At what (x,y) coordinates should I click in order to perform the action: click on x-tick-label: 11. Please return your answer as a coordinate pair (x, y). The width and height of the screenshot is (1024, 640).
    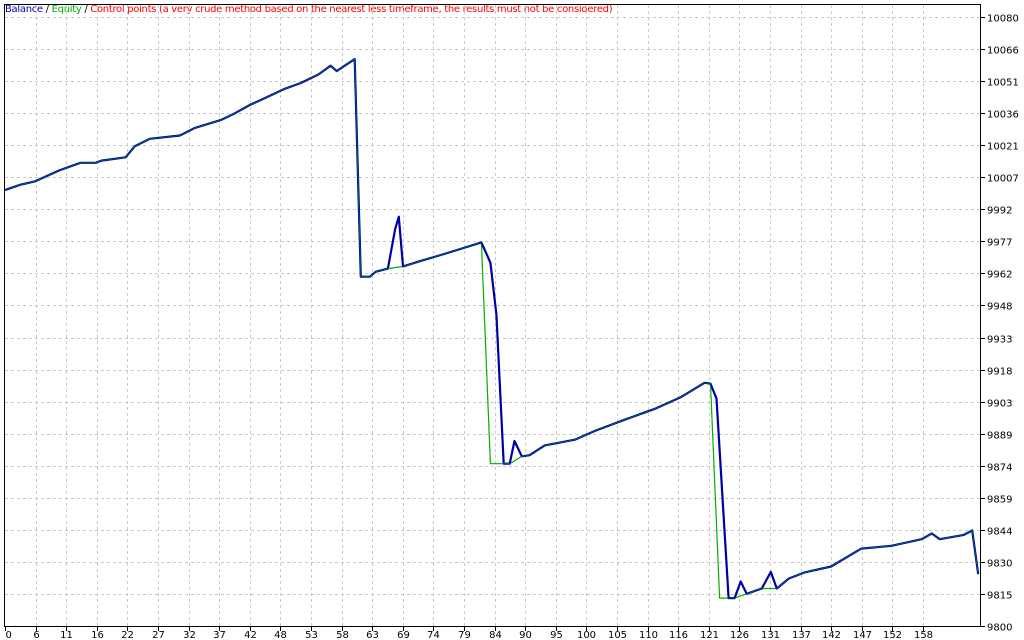
    Looking at the image, I should click on (66, 635).